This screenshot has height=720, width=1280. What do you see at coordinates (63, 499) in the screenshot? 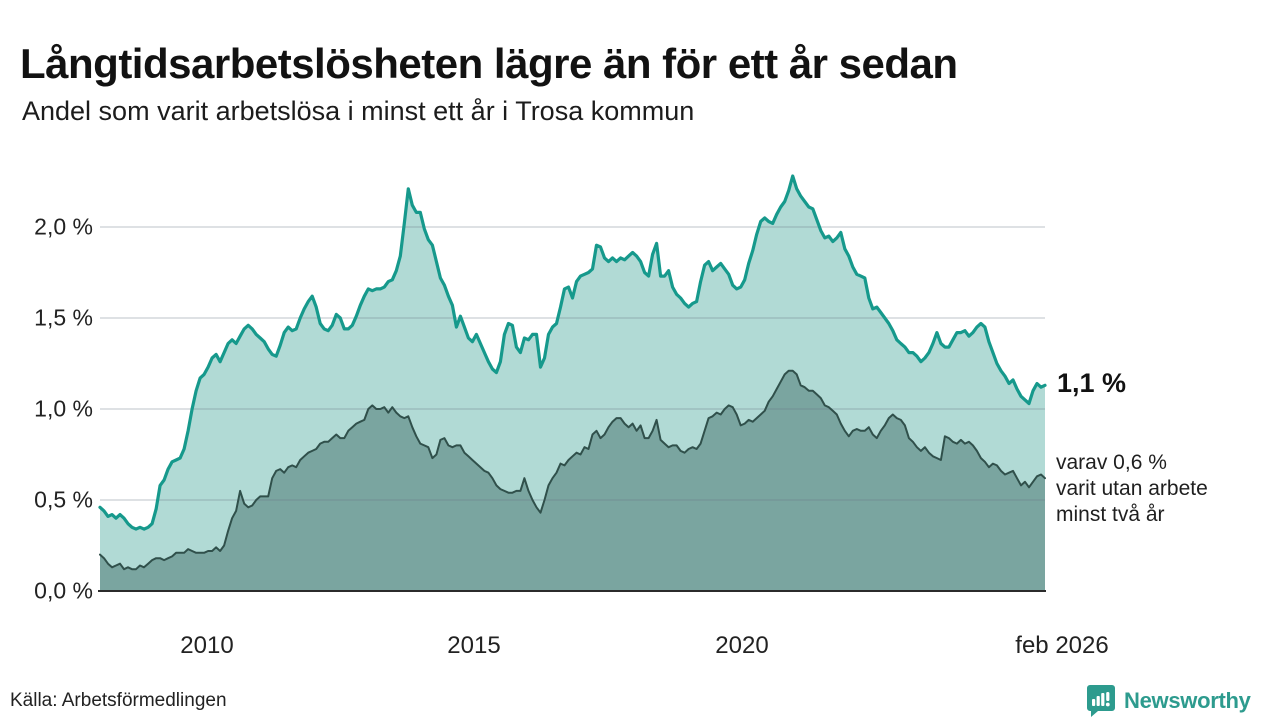
I see `y-axis-tick-label: 0,5 %` at bounding box center [63, 499].